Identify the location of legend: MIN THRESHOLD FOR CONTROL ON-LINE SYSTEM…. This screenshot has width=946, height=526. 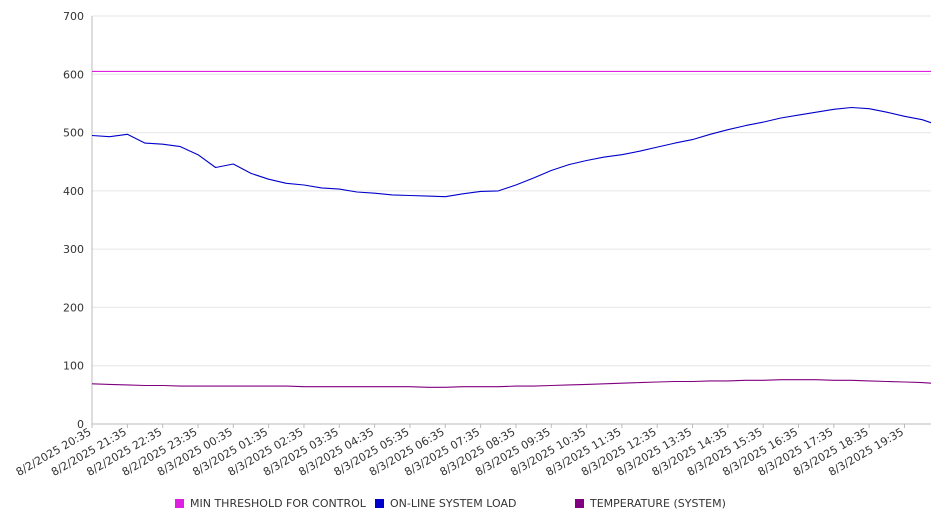
(473, 506).